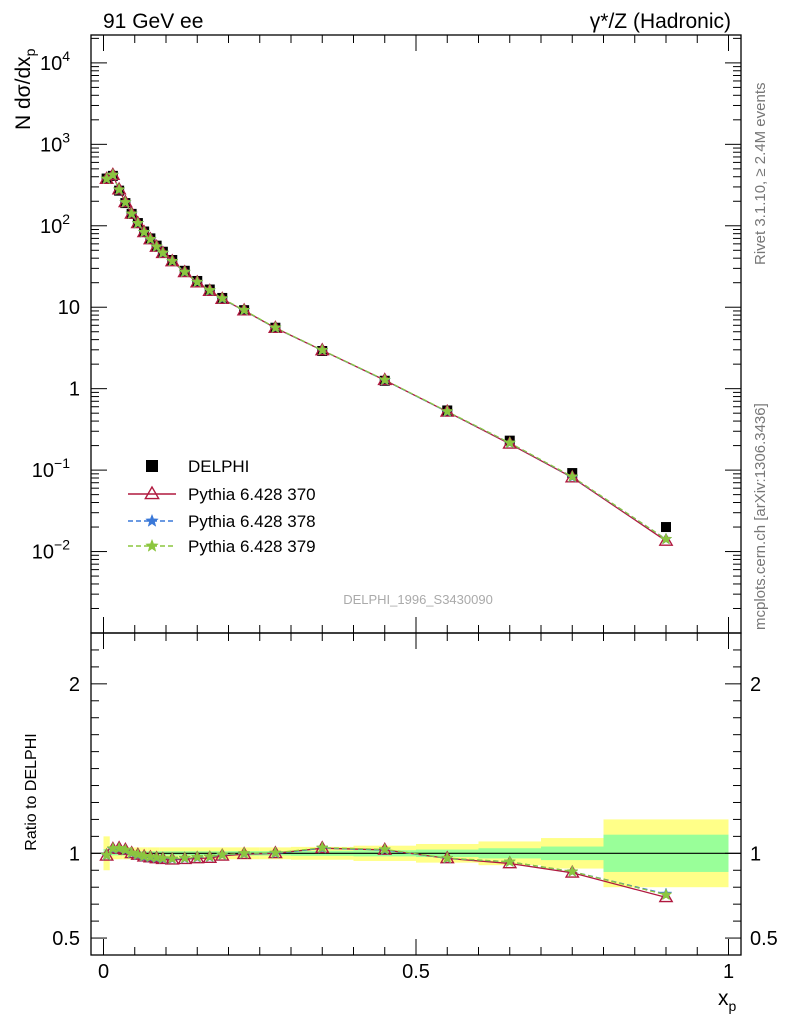  I want to click on header-right: γ*/Z (Hadronic), so click(660, 21).